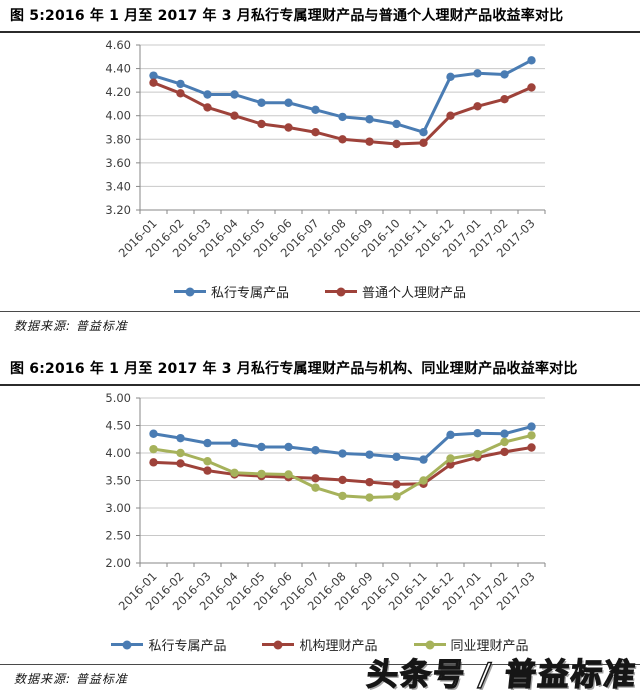 The width and height of the screenshot is (640, 693). What do you see at coordinates (118, 163) in the screenshot?
I see `y-axis-label: 3.60` at bounding box center [118, 163].